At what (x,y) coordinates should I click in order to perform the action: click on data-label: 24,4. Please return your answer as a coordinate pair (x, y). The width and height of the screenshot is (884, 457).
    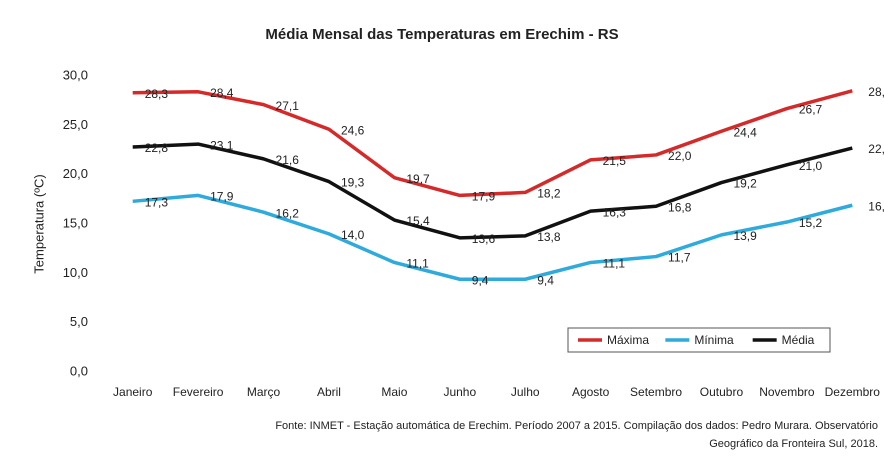
    Looking at the image, I should click on (745, 132).